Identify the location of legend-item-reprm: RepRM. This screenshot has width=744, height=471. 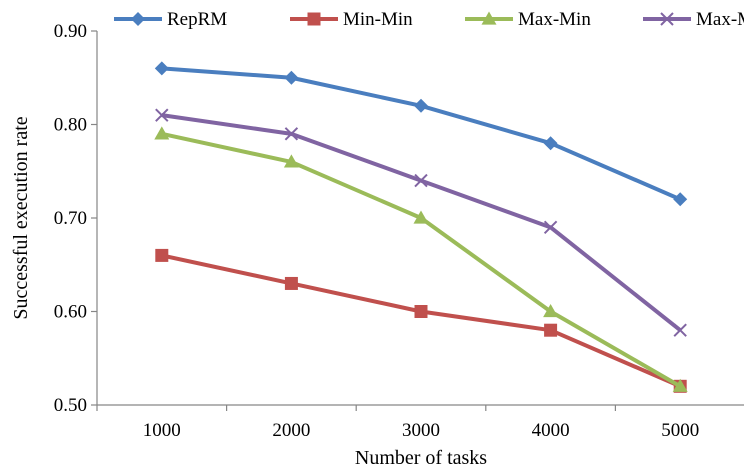
(170, 19).